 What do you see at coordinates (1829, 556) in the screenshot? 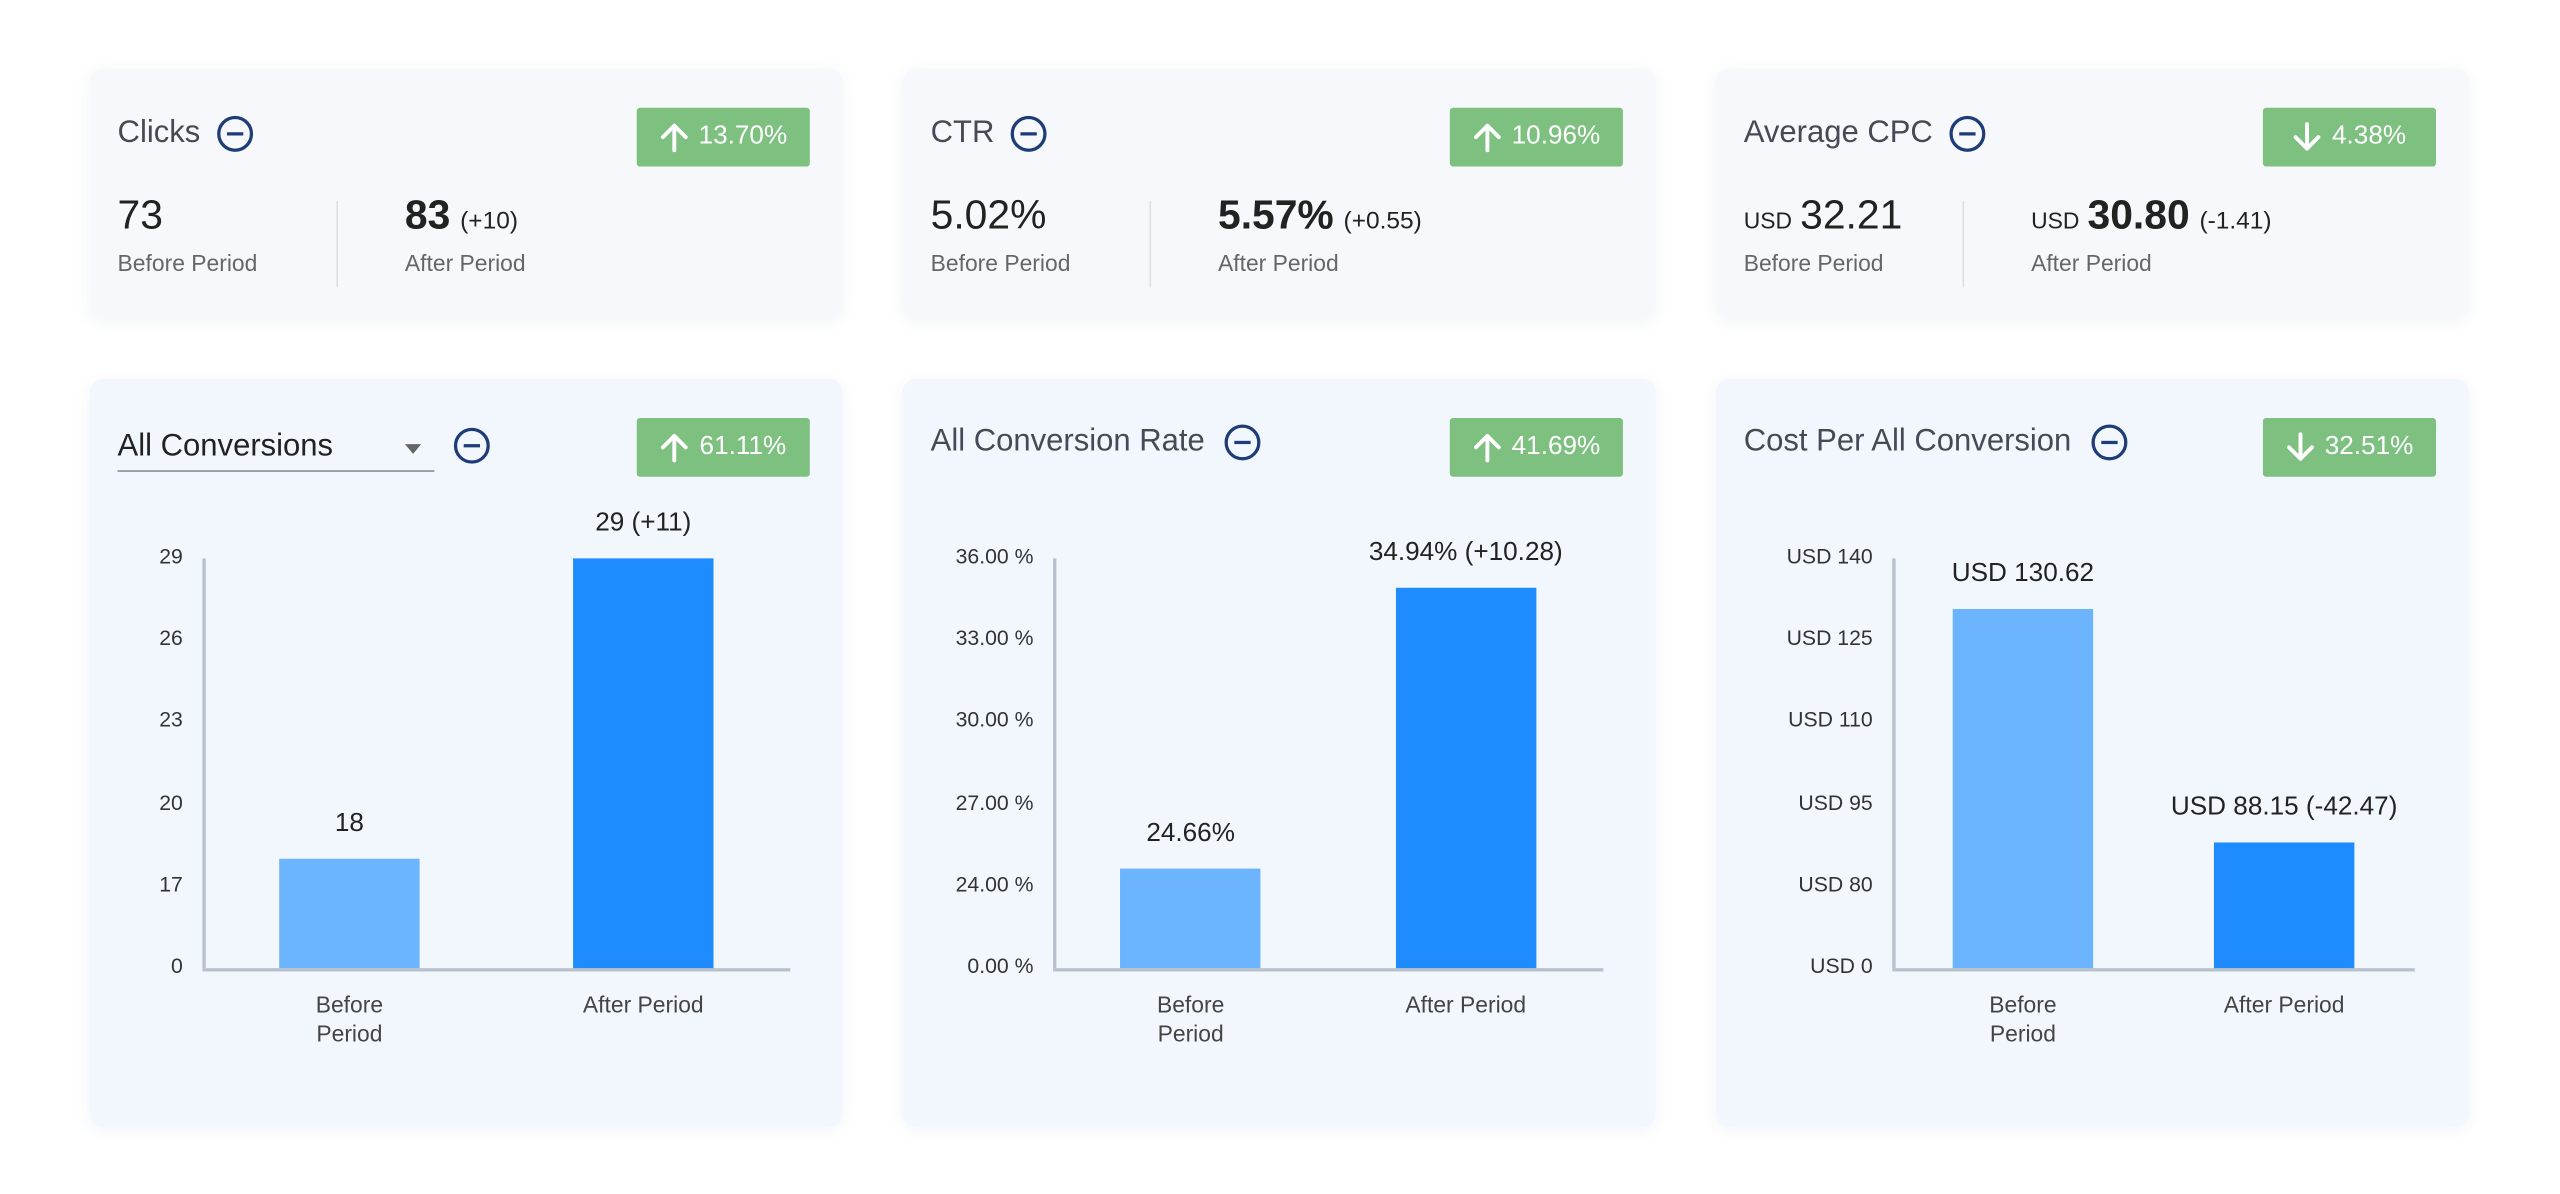
I see `y-tick-label: USD 140` at bounding box center [1829, 556].